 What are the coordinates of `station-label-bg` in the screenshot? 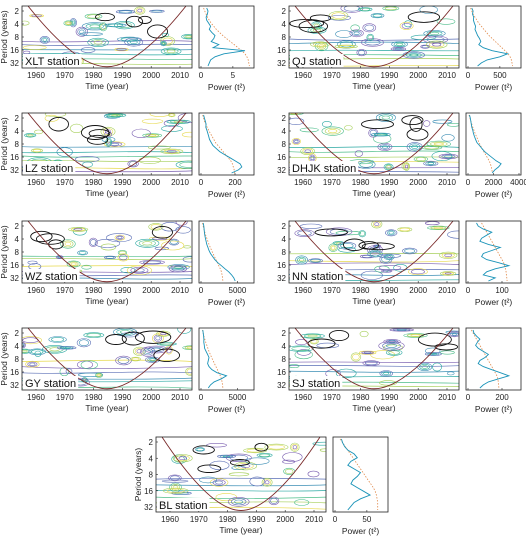 It's located at (317, 60).